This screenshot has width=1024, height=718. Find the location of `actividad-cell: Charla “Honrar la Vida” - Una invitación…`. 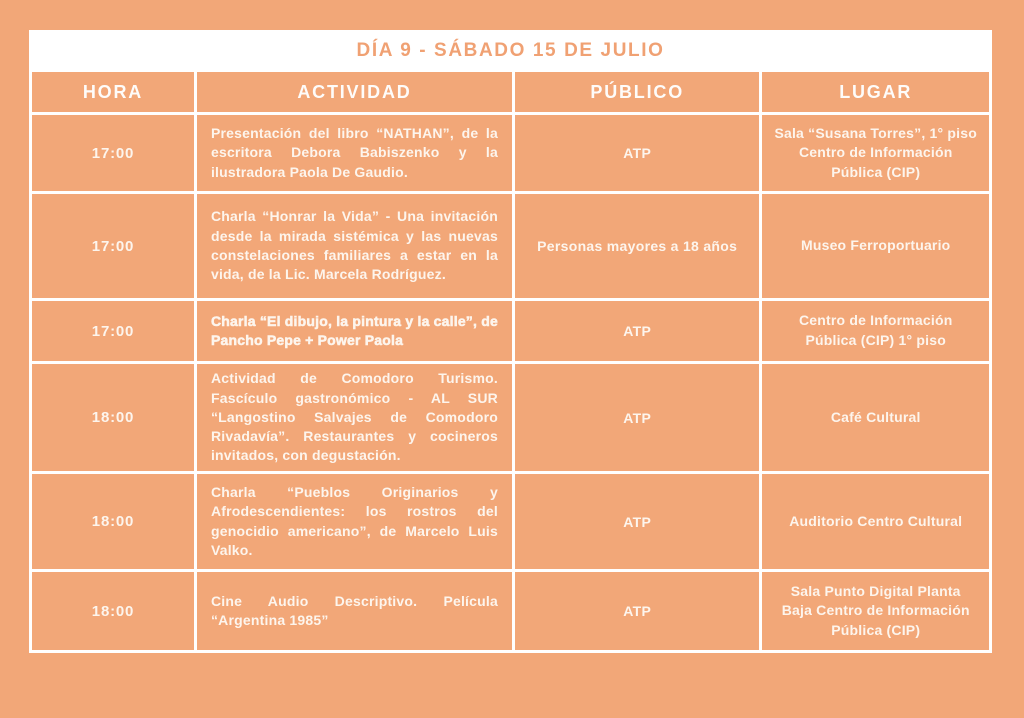

actividad-cell: Charla “Honrar la Vida” - Una invitación… is located at coordinates (354, 246).